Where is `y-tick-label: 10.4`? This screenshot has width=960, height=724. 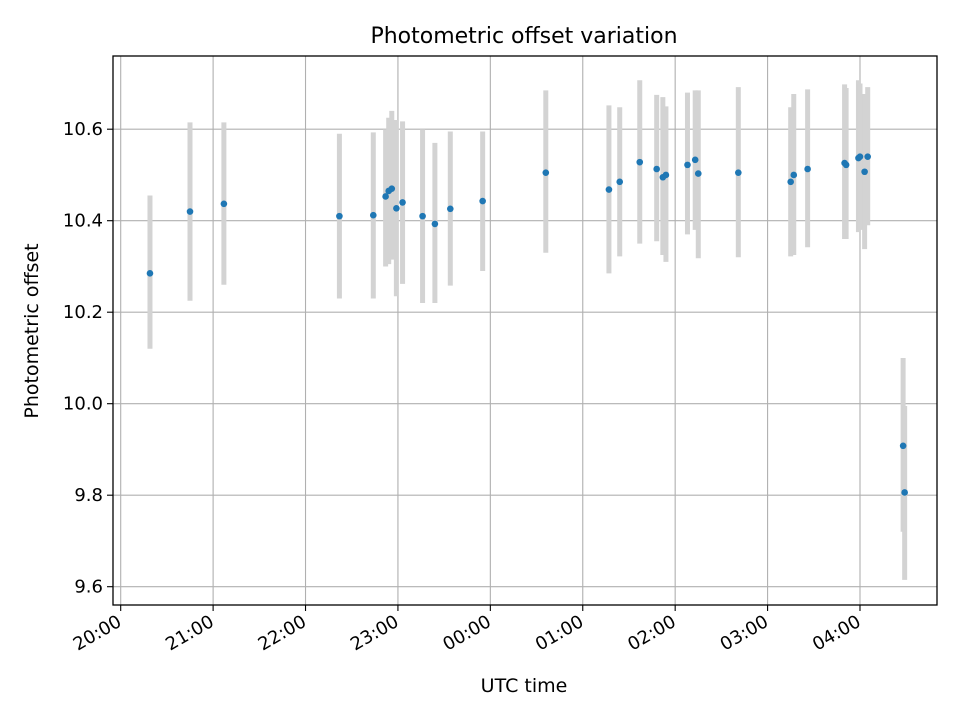
y-tick-label: 10.4 is located at coordinates (83, 221).